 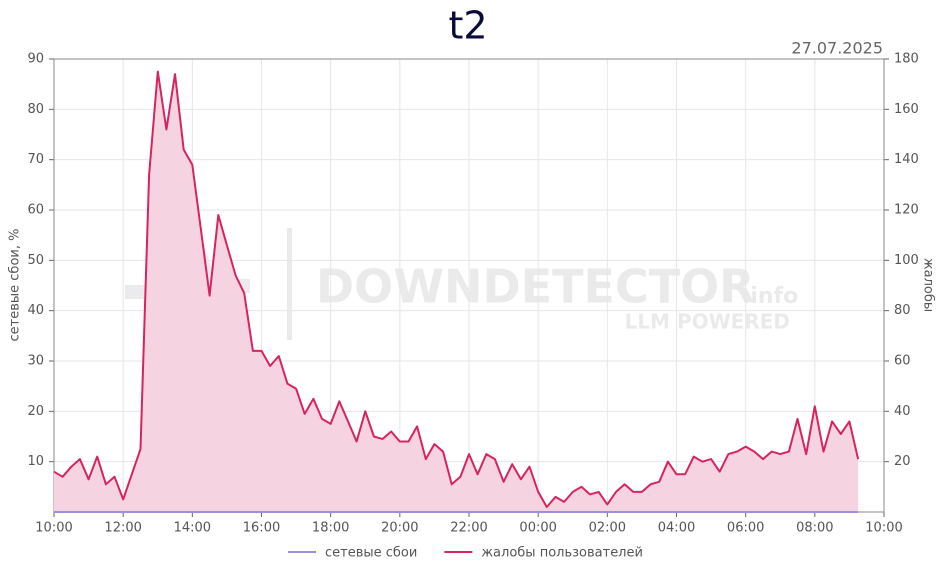 I want to click on chart-title: t2, so click(x=467, y=26).